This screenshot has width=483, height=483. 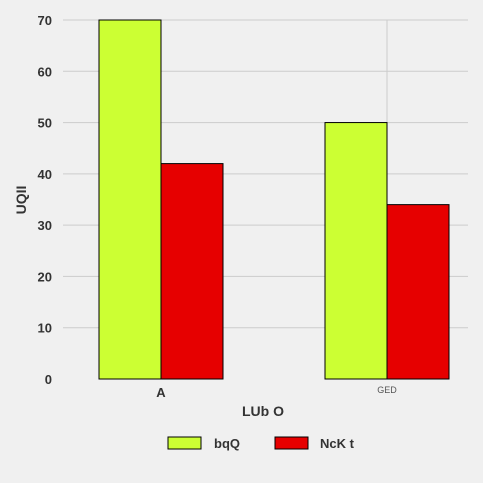 I want to click on x-tick-label: A, so click(x=161, y=392).